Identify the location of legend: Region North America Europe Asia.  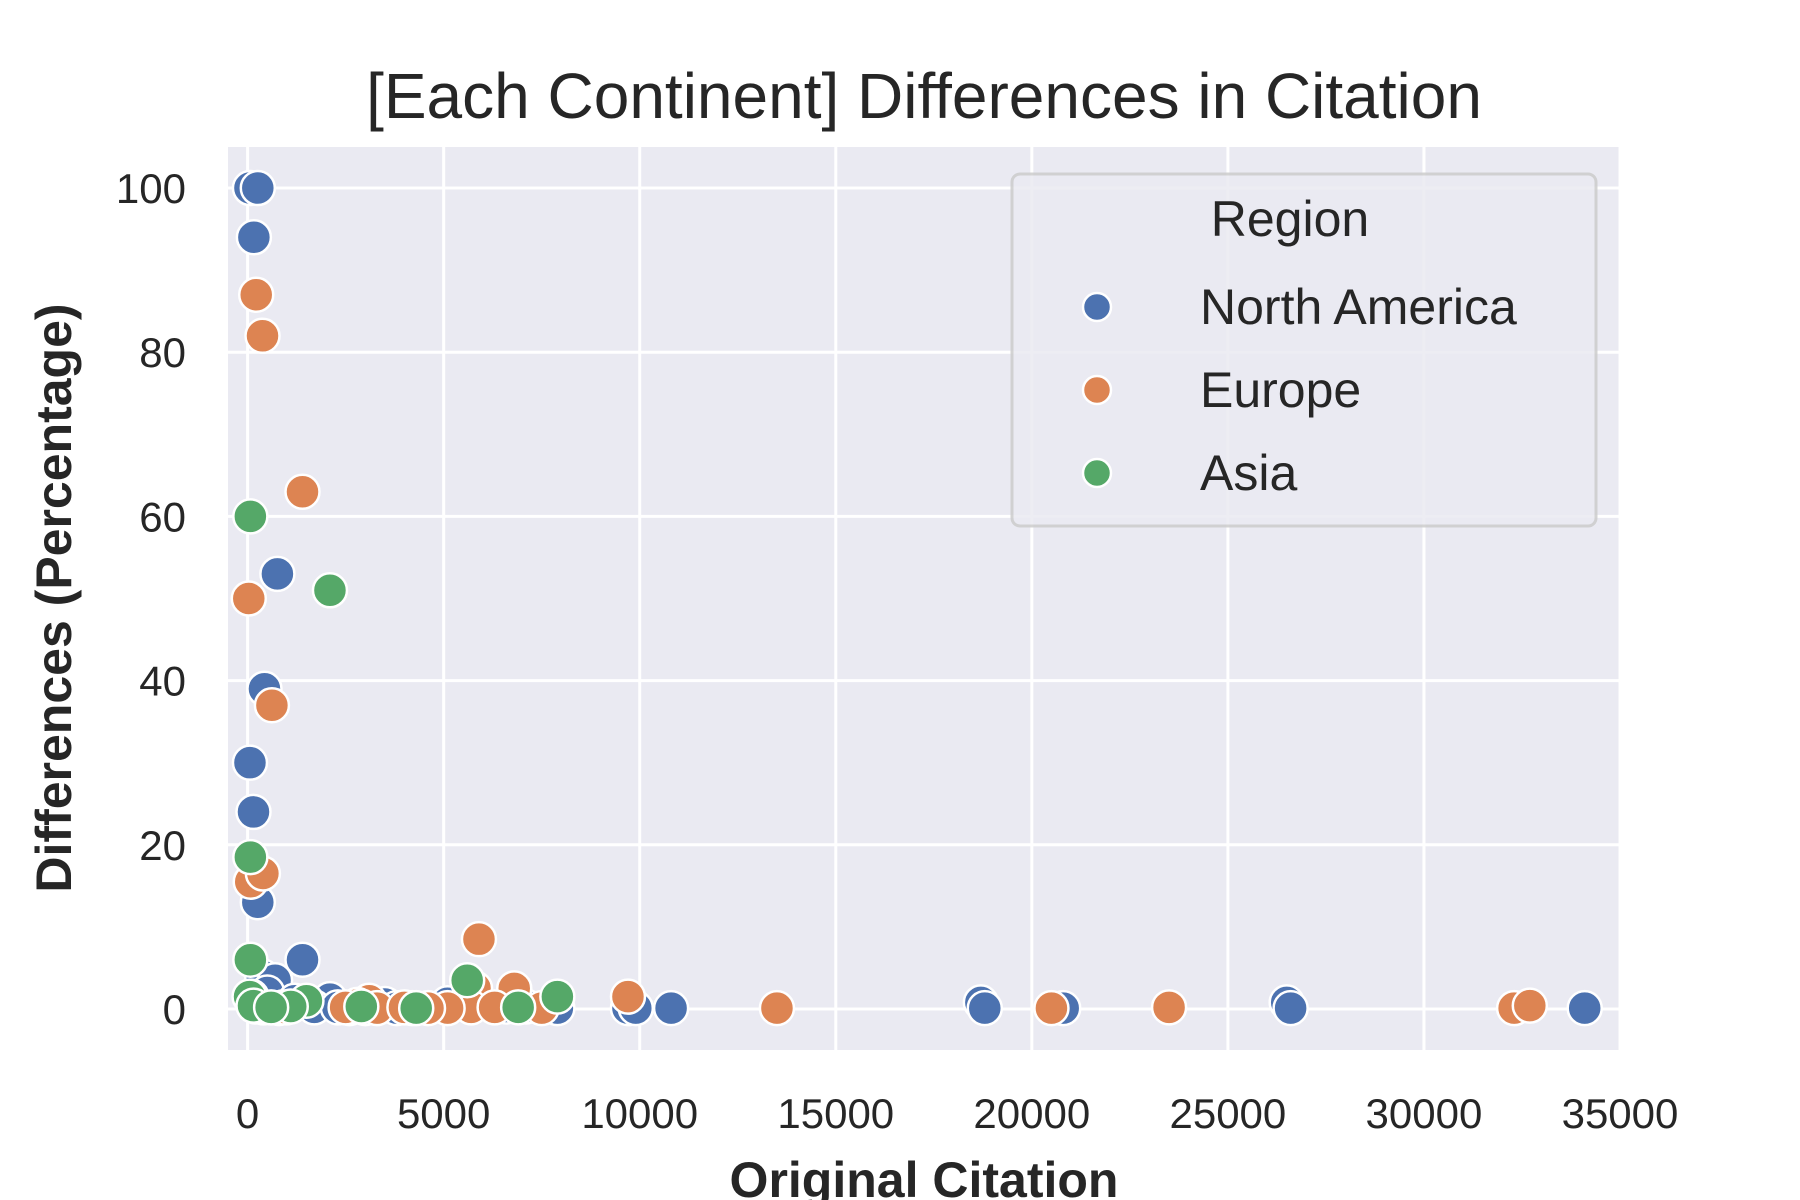
(1304, 350).